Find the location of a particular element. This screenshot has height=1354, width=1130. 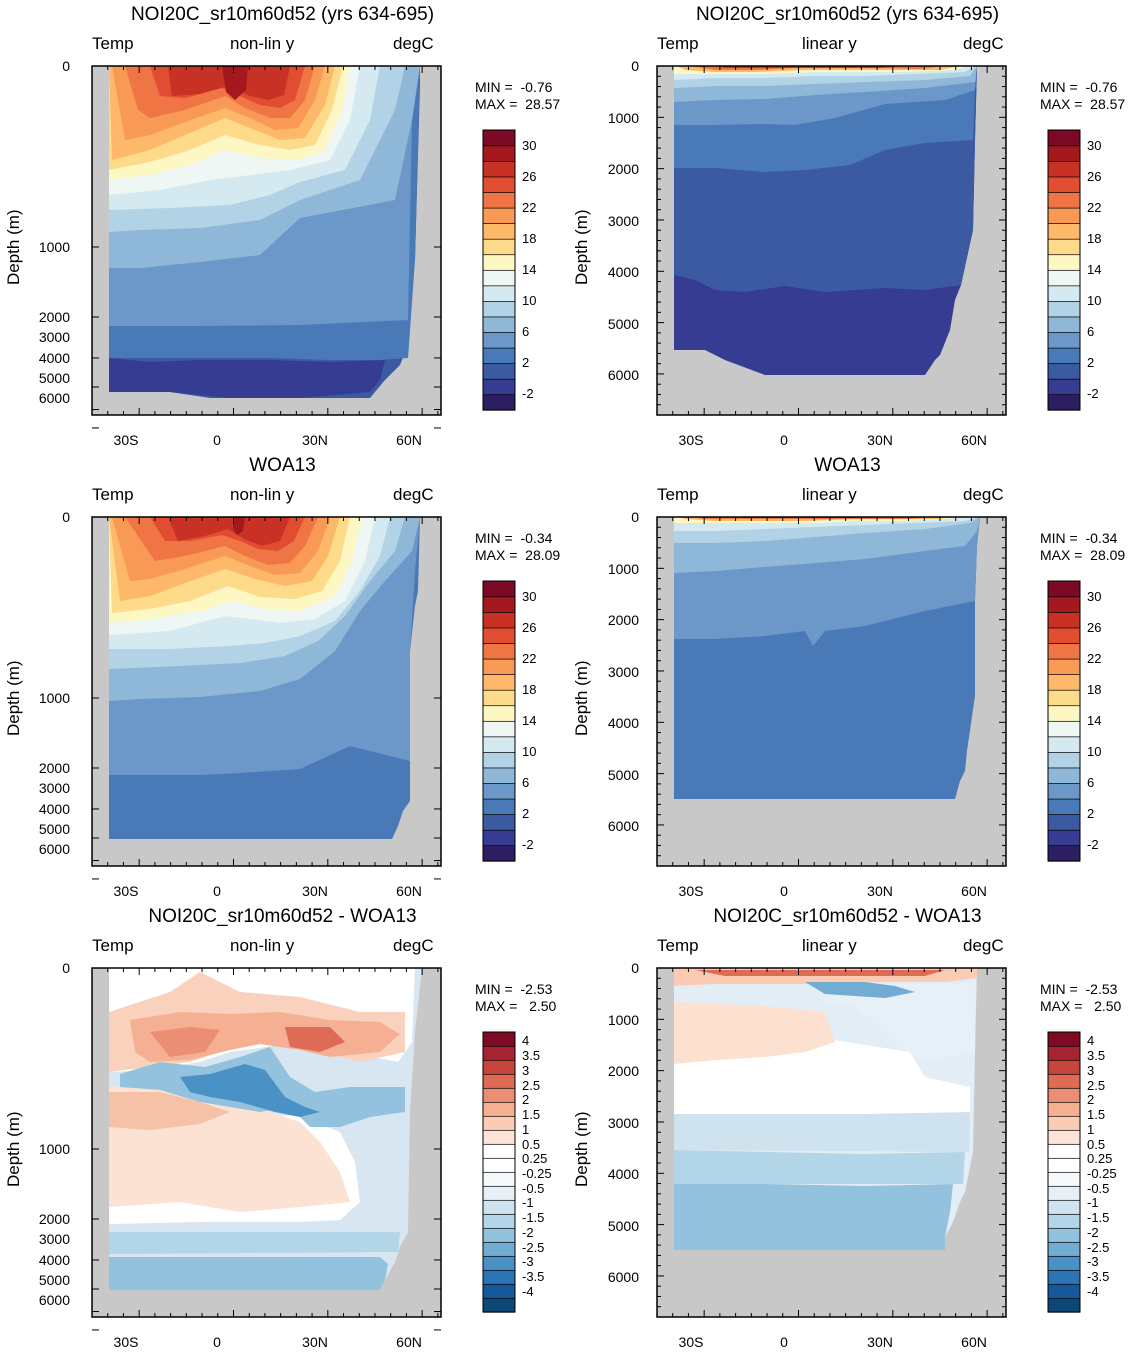

colorbar-label: 2 is located at coordinates (1091, 1100).